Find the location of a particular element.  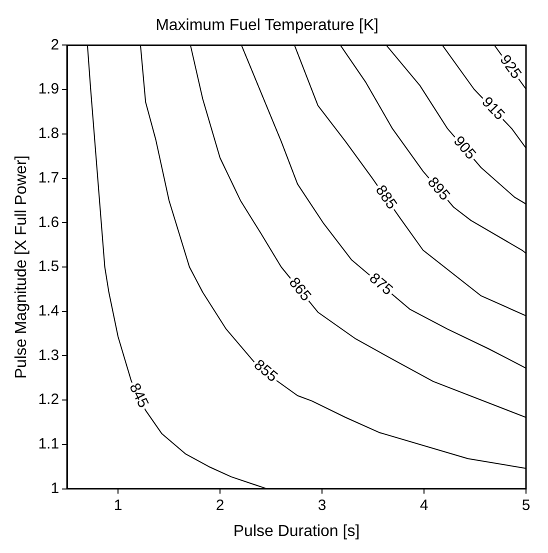

chart-title: Maximum Fuel Temperature [K] is located at coordinates (267, 25).